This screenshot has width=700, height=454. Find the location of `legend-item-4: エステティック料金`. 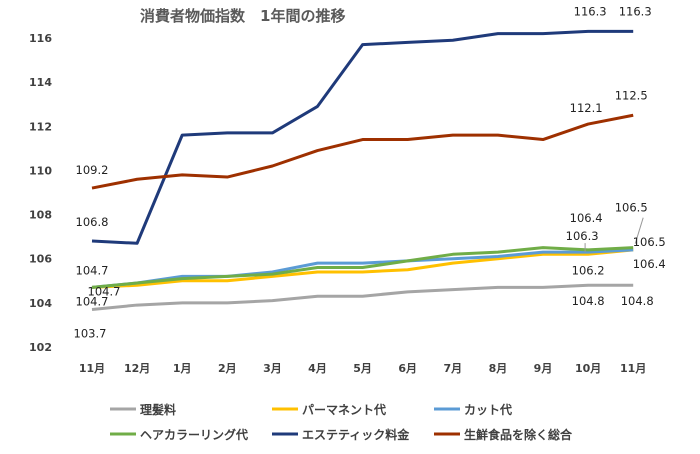

legend-item-4: エステティック料金 is located at coordinates (341, 434).